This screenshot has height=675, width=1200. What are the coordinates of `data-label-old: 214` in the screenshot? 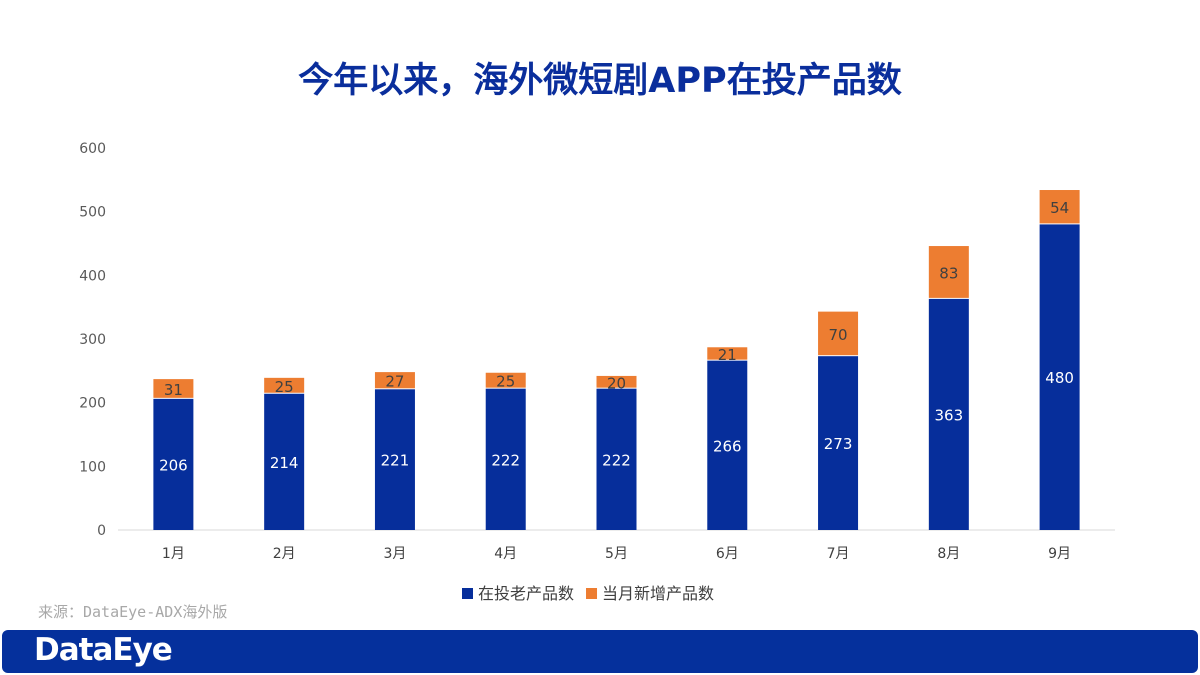 It's located at (284, 463).